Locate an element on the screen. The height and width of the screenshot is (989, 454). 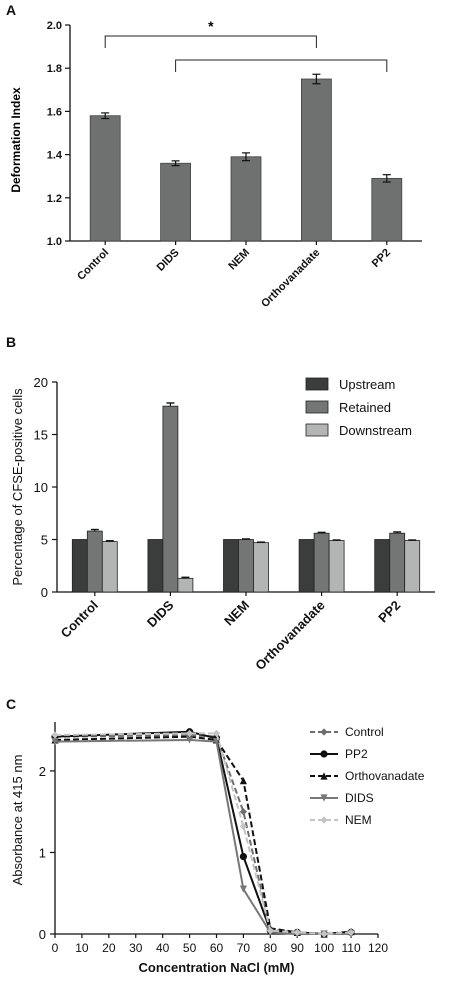
x-tick-label-c: 30 is located at coordinates (136, 948).